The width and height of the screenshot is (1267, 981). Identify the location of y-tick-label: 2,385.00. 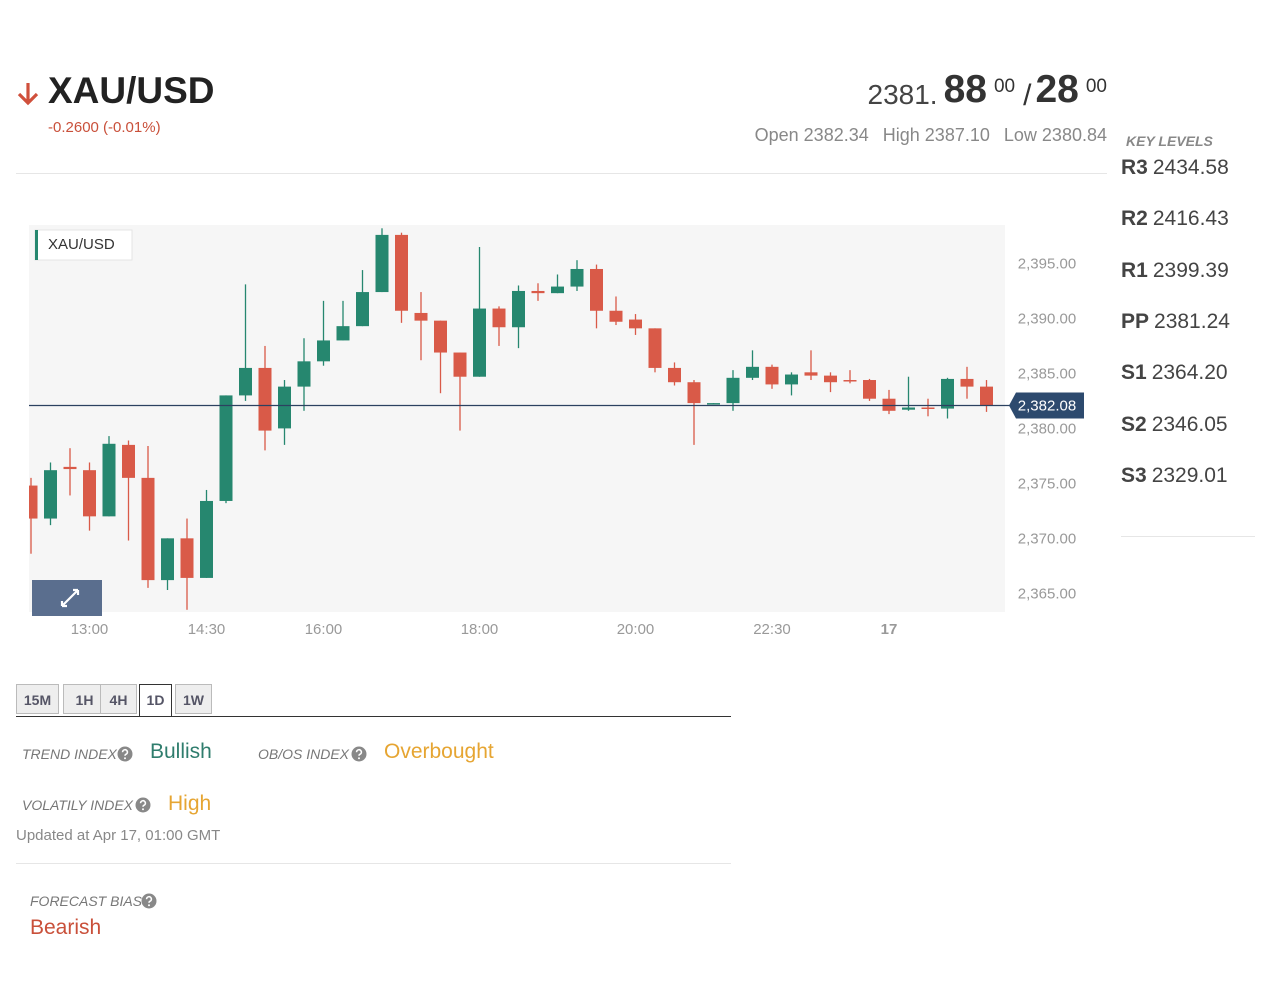
(1047, 373).